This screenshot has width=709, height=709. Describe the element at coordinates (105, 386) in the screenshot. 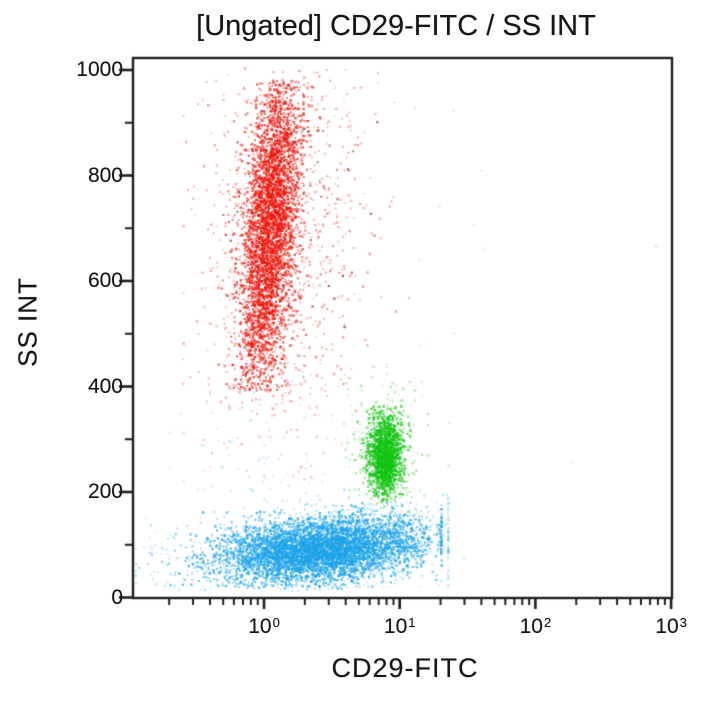

I see `y-tick-label: 400` at that location.